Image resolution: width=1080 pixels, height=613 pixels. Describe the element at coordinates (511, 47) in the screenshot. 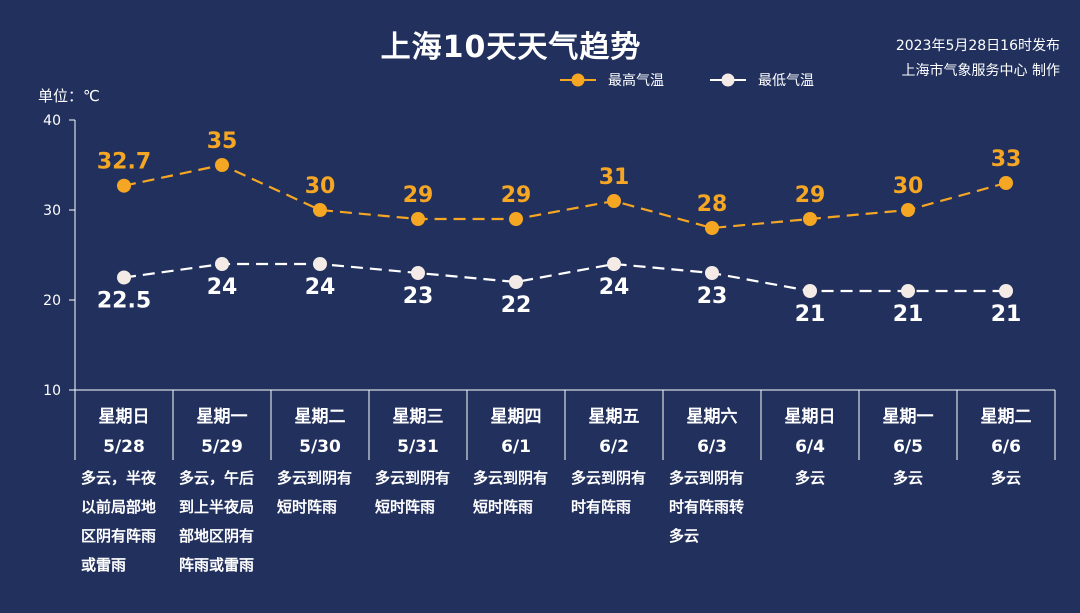

I see `chart-title: 上海10天天气趋势` at that location.